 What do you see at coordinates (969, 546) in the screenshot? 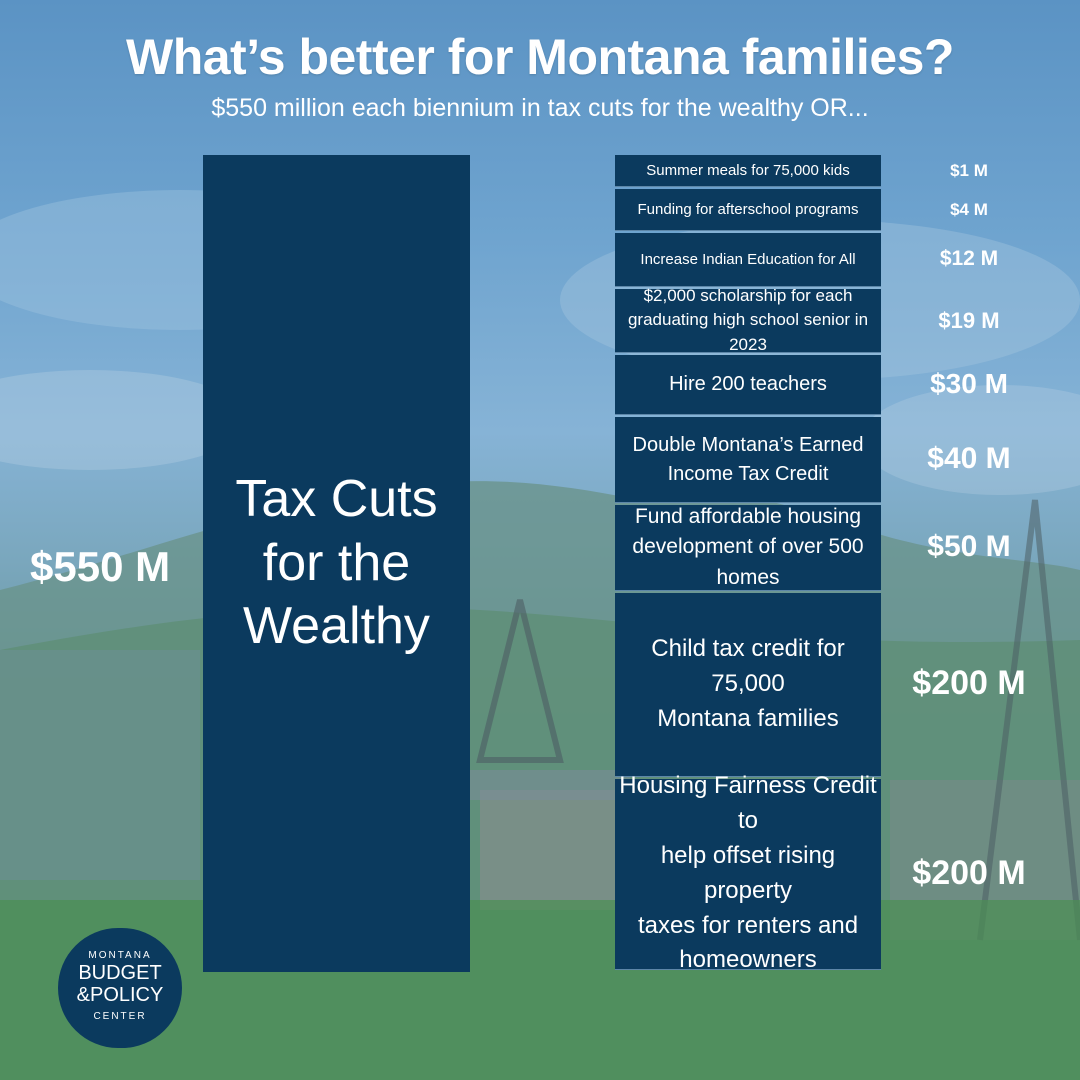
I see `alternative-value-label-7: $50 M` at bounding box center [969, 546].